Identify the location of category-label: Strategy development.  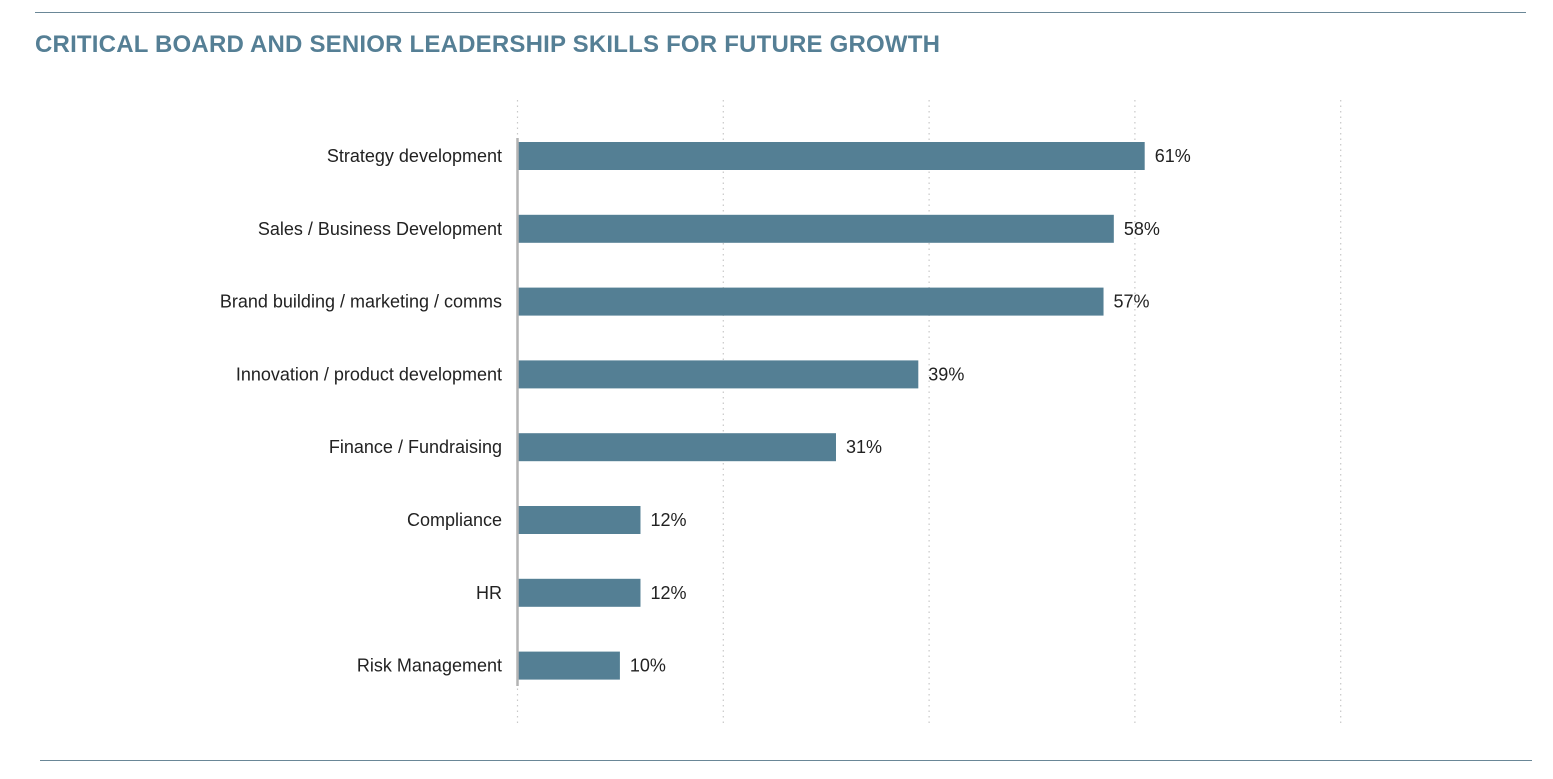
(414, 156).